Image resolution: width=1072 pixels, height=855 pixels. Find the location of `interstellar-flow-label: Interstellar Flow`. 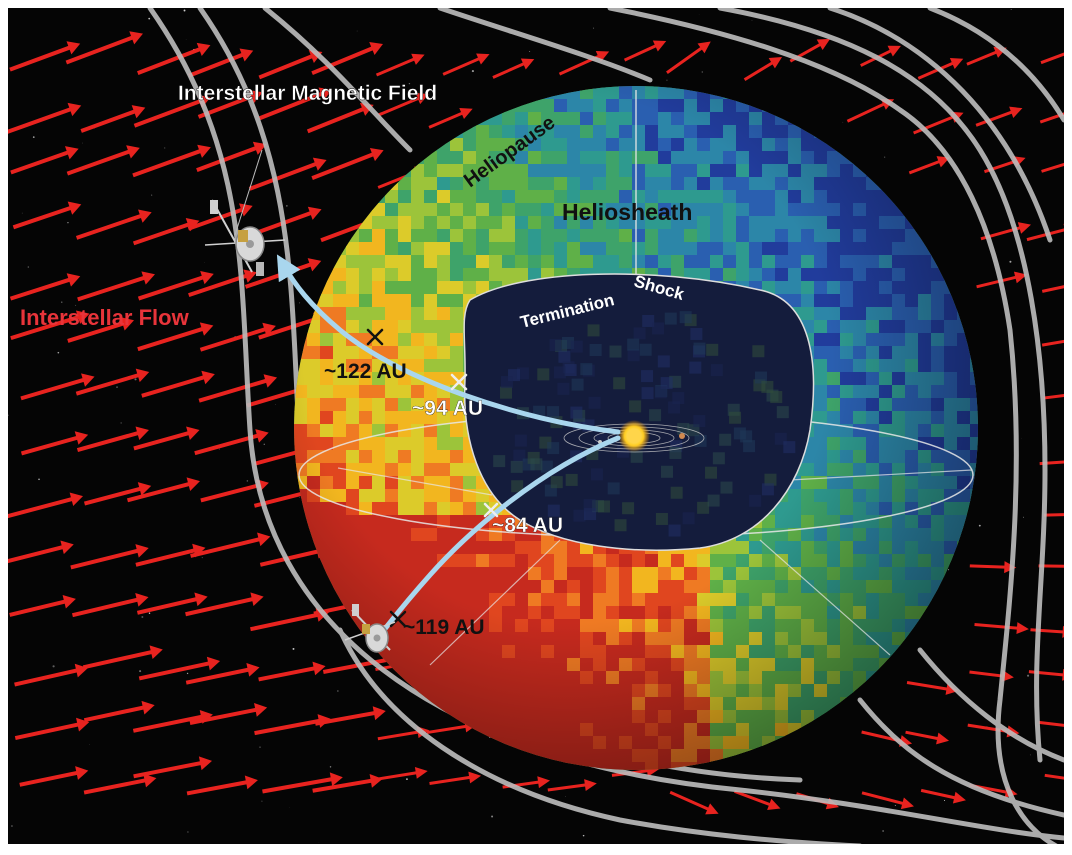

interstellar-flow-label: Interstellar Flow is located at coordinates (105, 317).